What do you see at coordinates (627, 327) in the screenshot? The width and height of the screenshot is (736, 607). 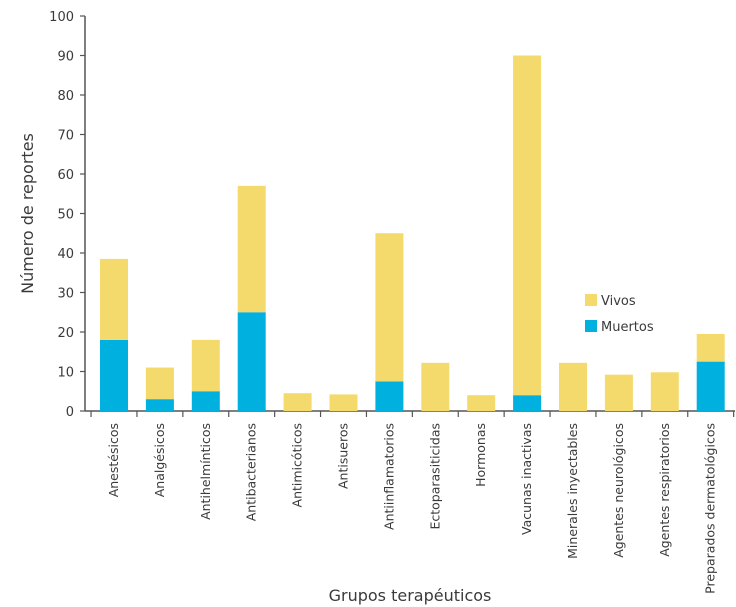 I see `legend-label-muertos: Muertos` at bounding box center [627, 327].